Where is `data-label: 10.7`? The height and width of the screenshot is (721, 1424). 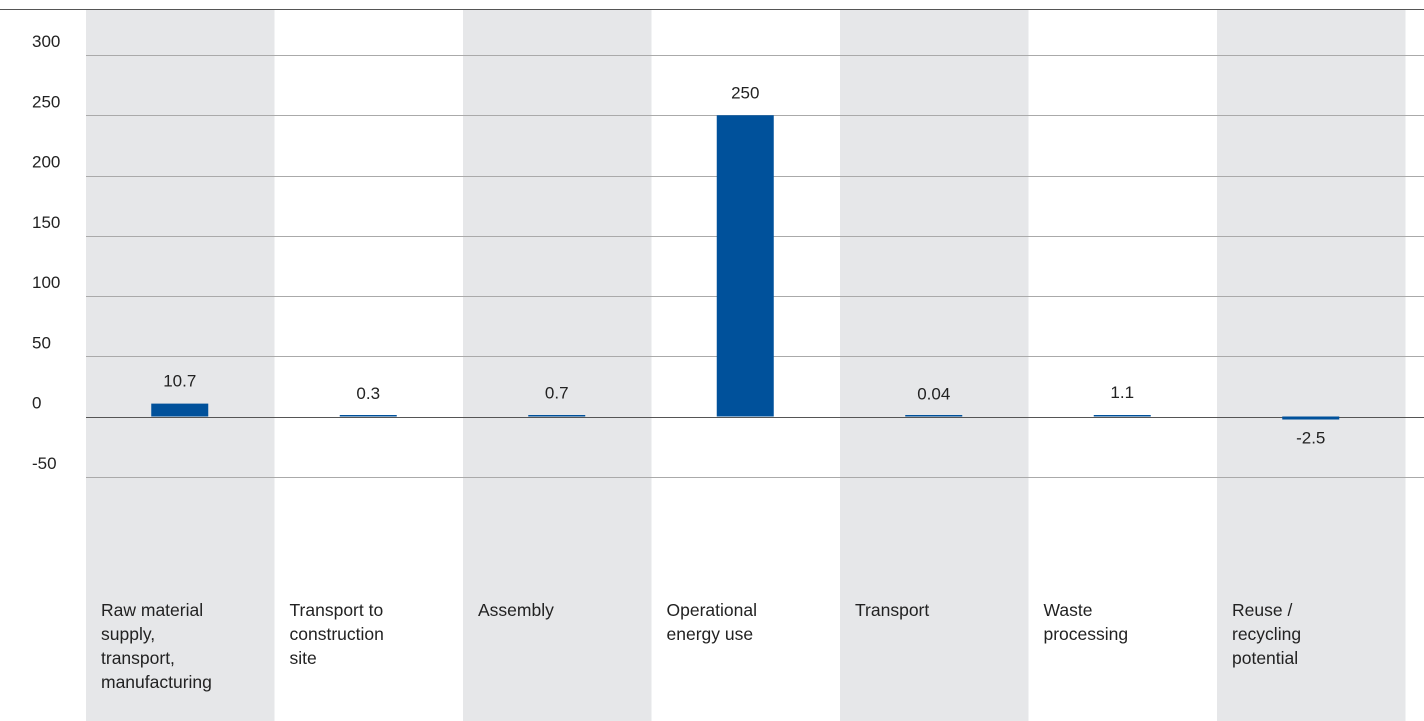
data-label: 10.7 is located at coordinates (179, 381).